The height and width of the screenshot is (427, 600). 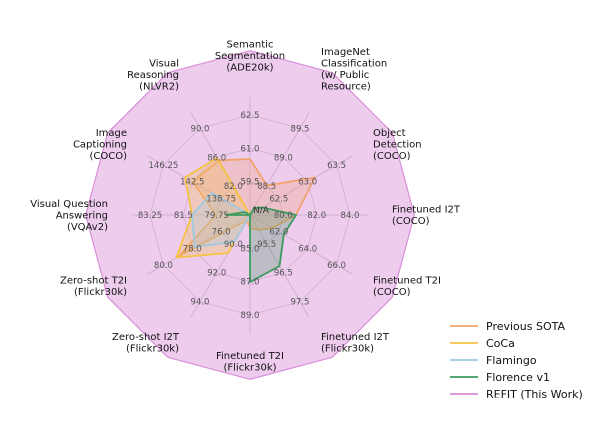 What do you see at coordinates (350, 216) in the screenshot?
I see `tick-label: 84.0` at bounding box center [350, 216].